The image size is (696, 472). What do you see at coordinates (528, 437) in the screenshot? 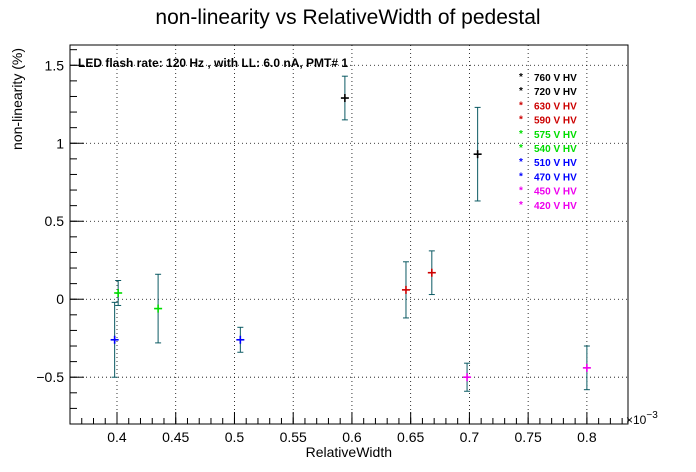
I see `x-tick-label: 0.75` at bounding box center [528, 437].